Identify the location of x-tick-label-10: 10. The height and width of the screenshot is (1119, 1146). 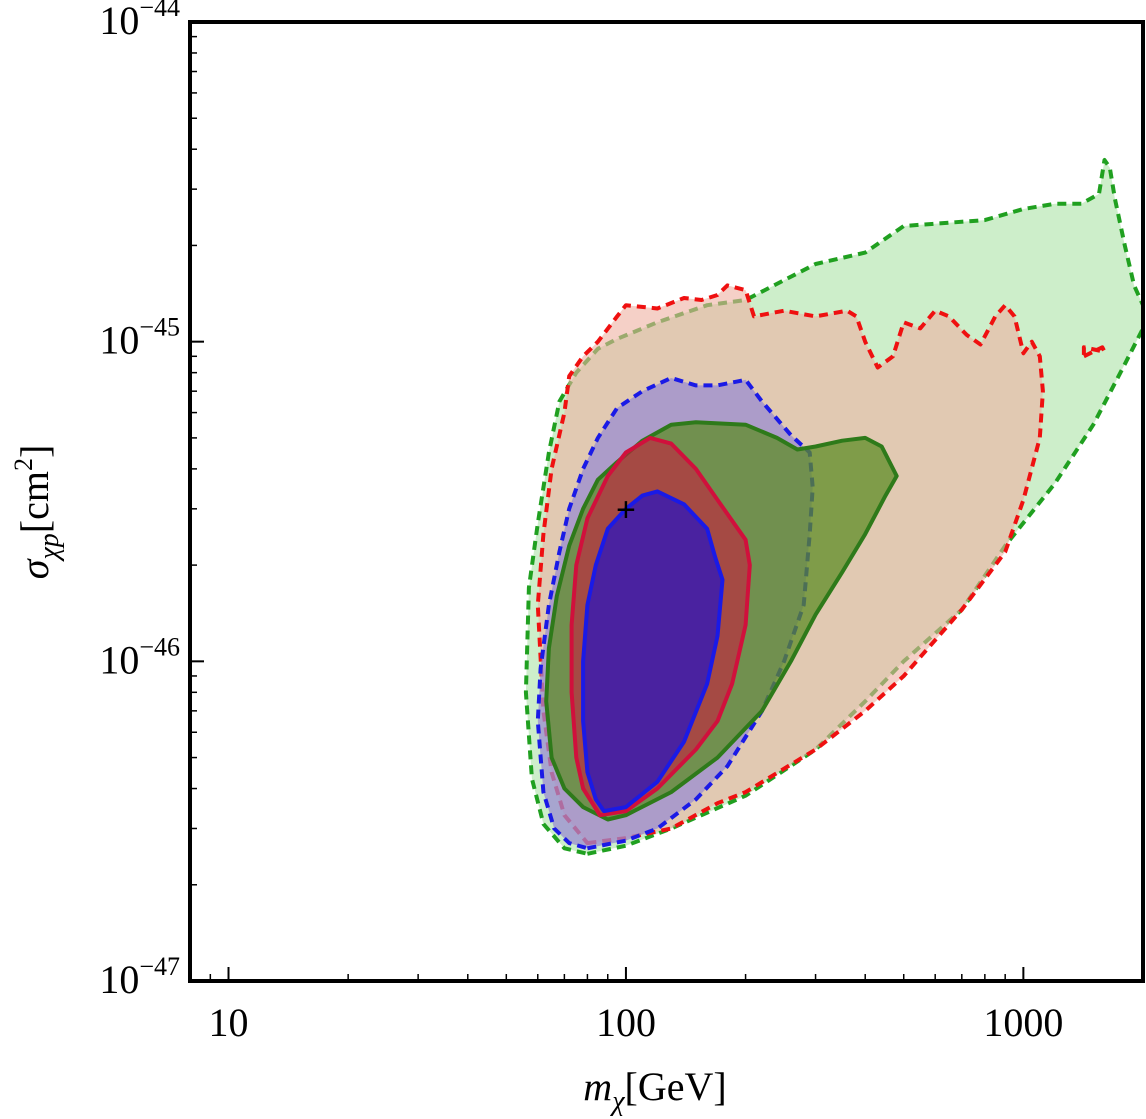
(229, 1022).